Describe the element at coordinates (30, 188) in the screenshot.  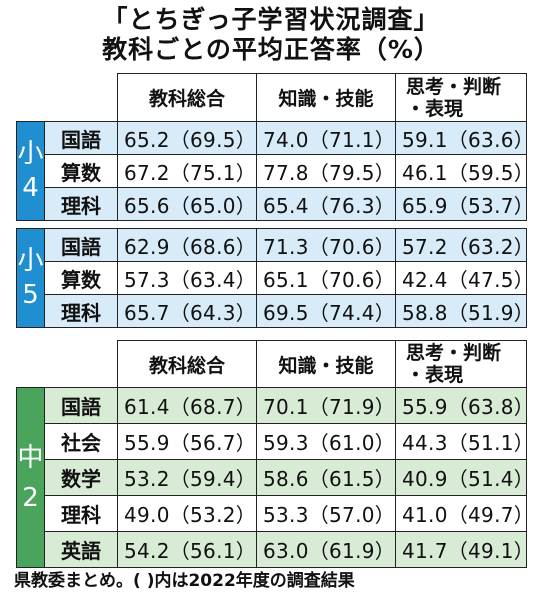
I see `grade-label-char: 4` at that location.